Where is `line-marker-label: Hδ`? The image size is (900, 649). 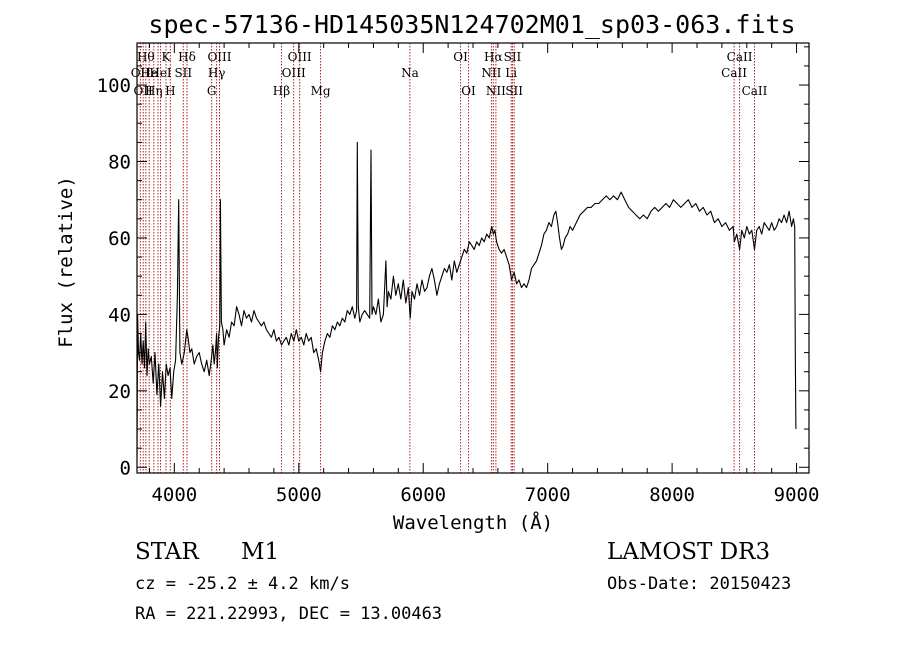
line-marker-label: Hδ is located at coordinates (187, 57).